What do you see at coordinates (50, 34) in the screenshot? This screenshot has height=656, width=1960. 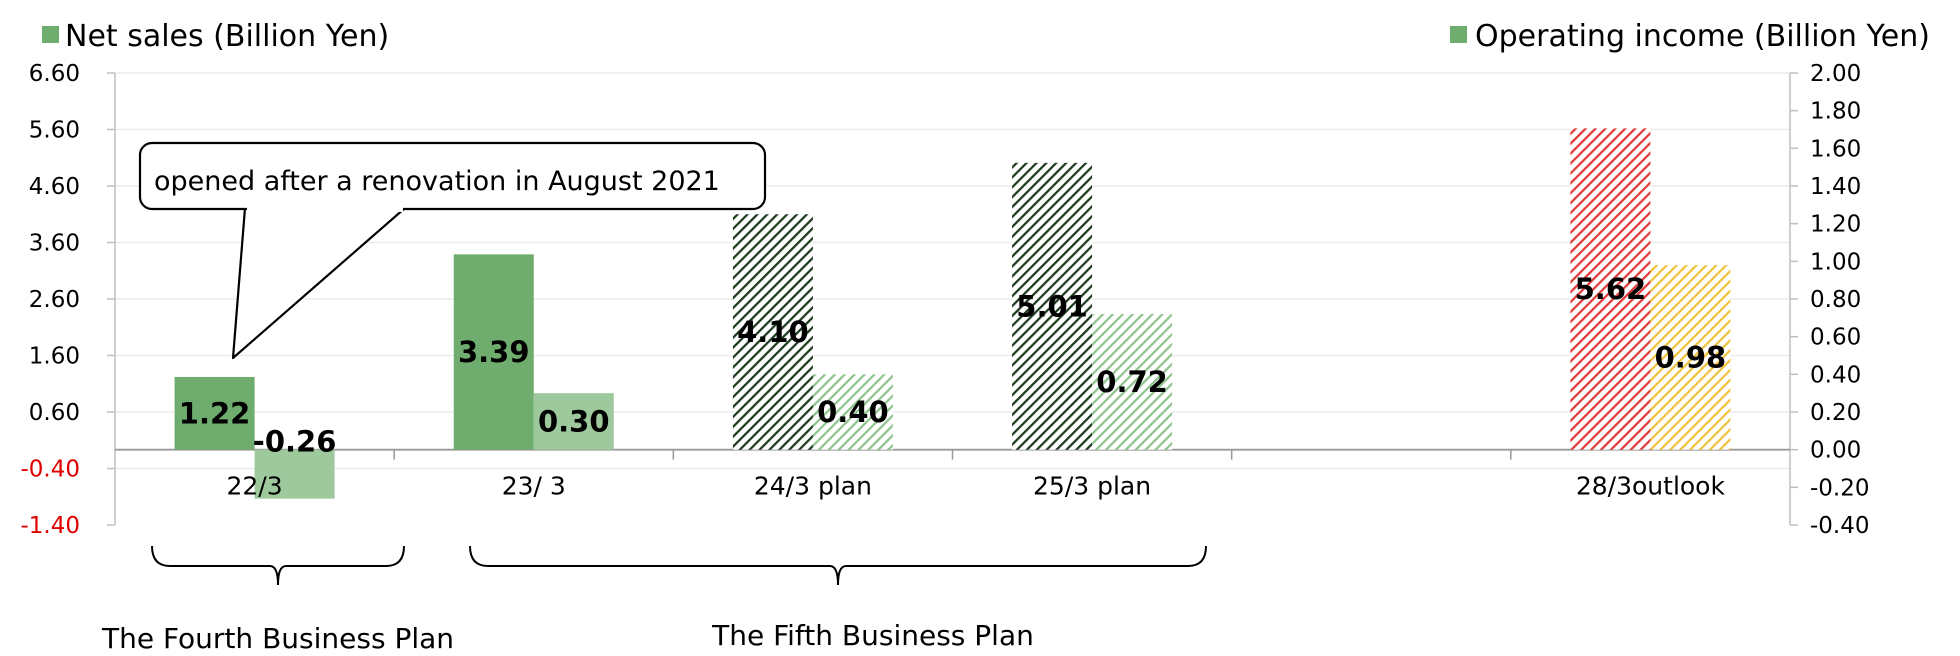 I see `legend-left-swatch` at bounding box center [50, 34].